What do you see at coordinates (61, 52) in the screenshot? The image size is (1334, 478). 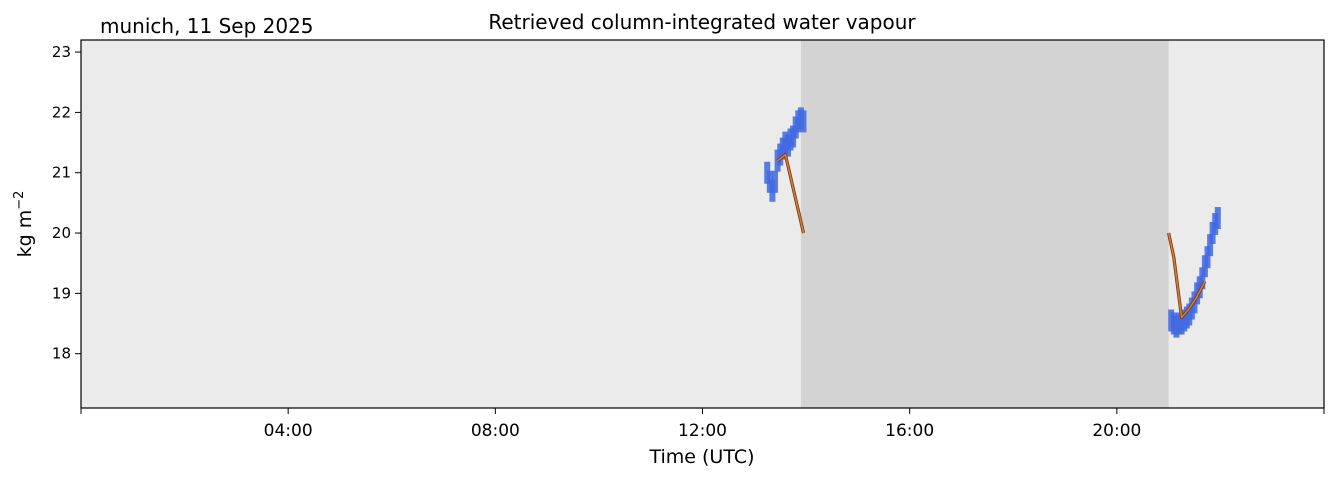 I see `y-tick-label: 23` at bounding box center [61, 52].